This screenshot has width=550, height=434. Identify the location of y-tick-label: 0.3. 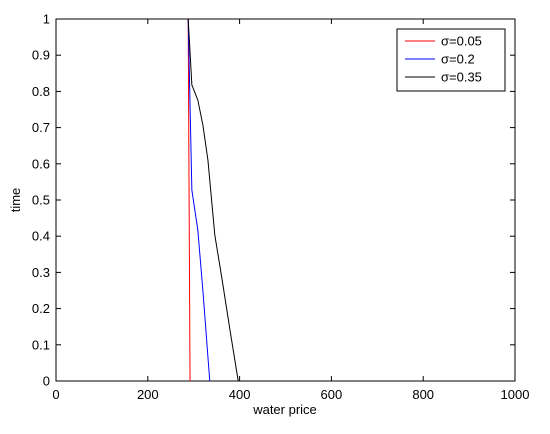
(41, 272).